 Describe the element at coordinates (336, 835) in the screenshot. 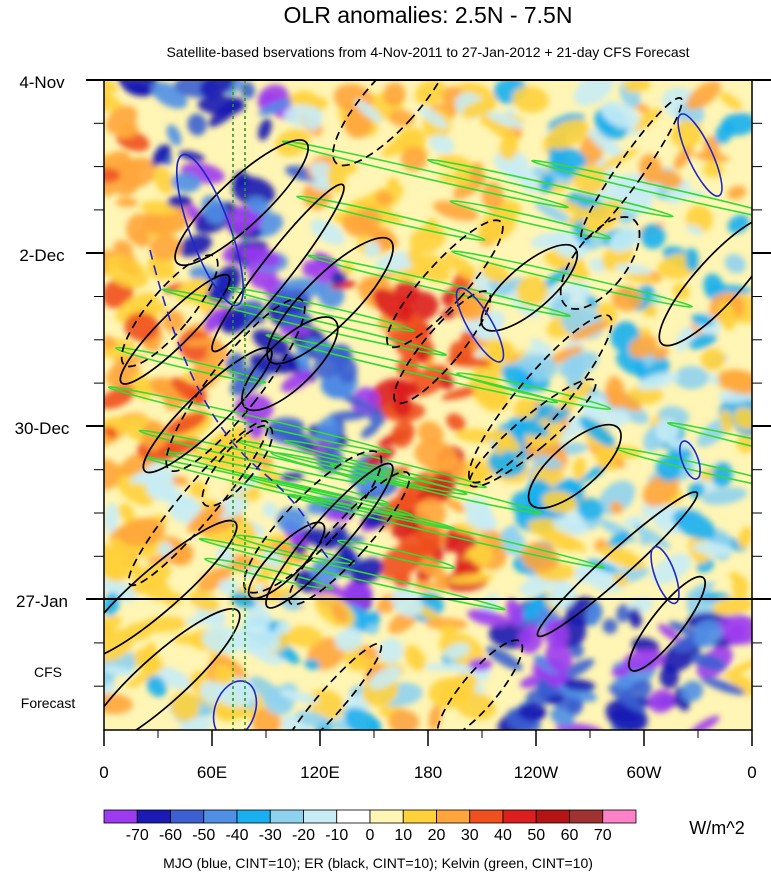

I see `colorbar-tick-label: -10` at that location.